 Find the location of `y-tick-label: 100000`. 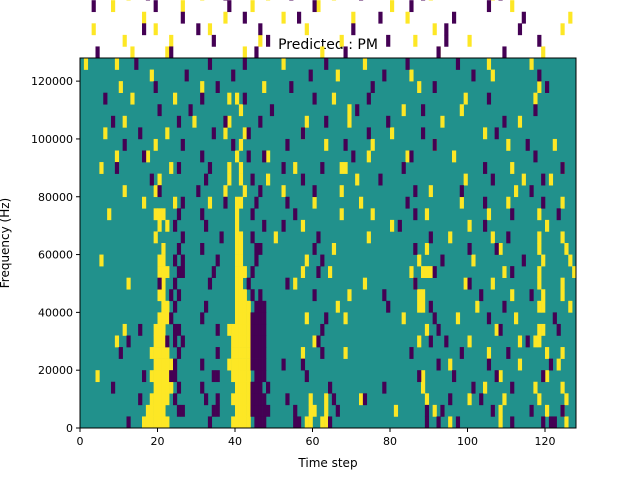

y-tick-label: 100000 is located at coordinates (52, 139).